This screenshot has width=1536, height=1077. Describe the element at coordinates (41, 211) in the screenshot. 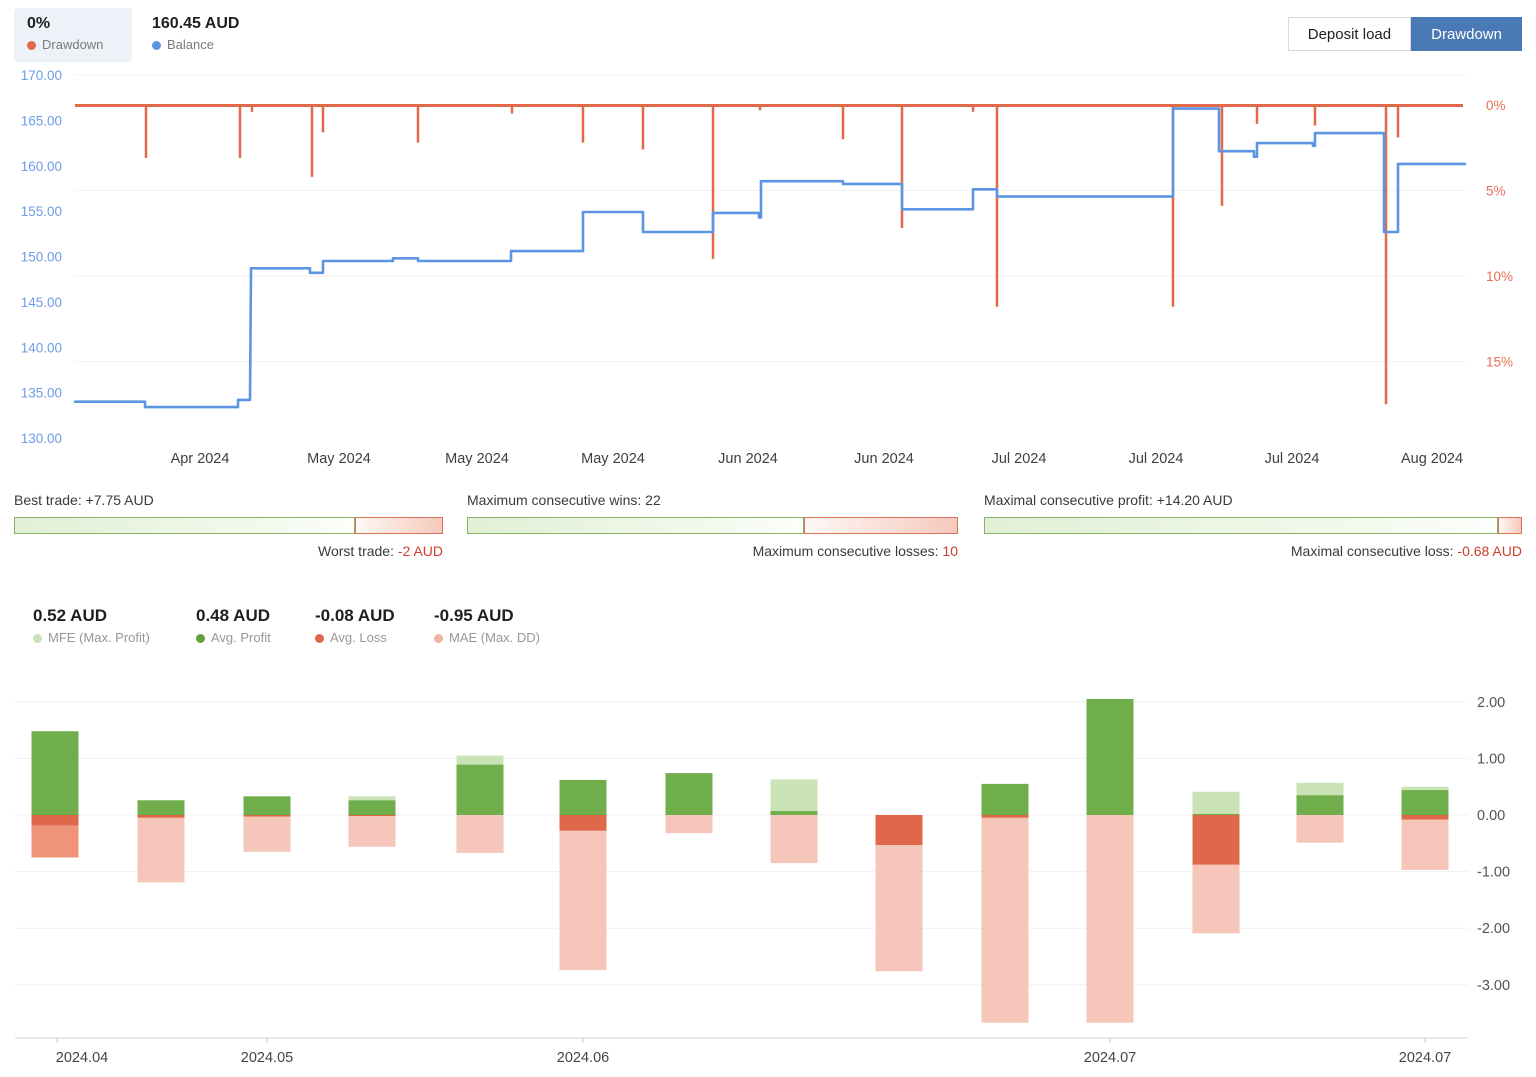

I see `svg-text: 155.00` at that location.